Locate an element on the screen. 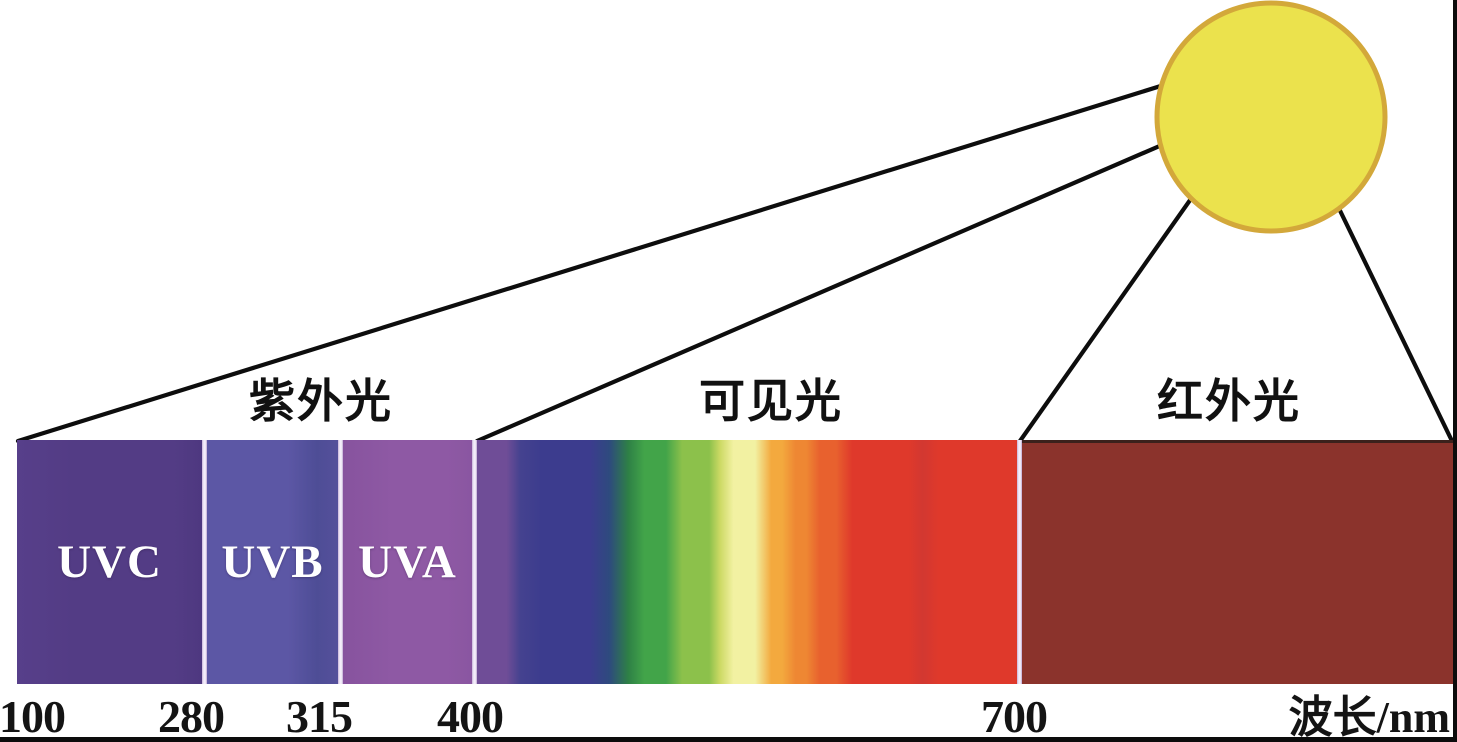  image-right-border is located at coordinates (1455, 371).